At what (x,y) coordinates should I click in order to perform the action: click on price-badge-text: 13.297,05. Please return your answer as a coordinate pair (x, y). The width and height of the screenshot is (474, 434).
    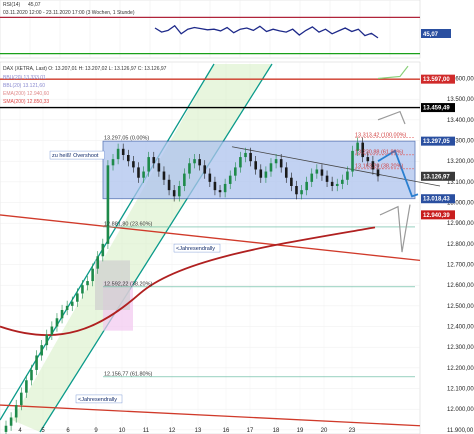
    Looking at the image, I should click on (436, 142).